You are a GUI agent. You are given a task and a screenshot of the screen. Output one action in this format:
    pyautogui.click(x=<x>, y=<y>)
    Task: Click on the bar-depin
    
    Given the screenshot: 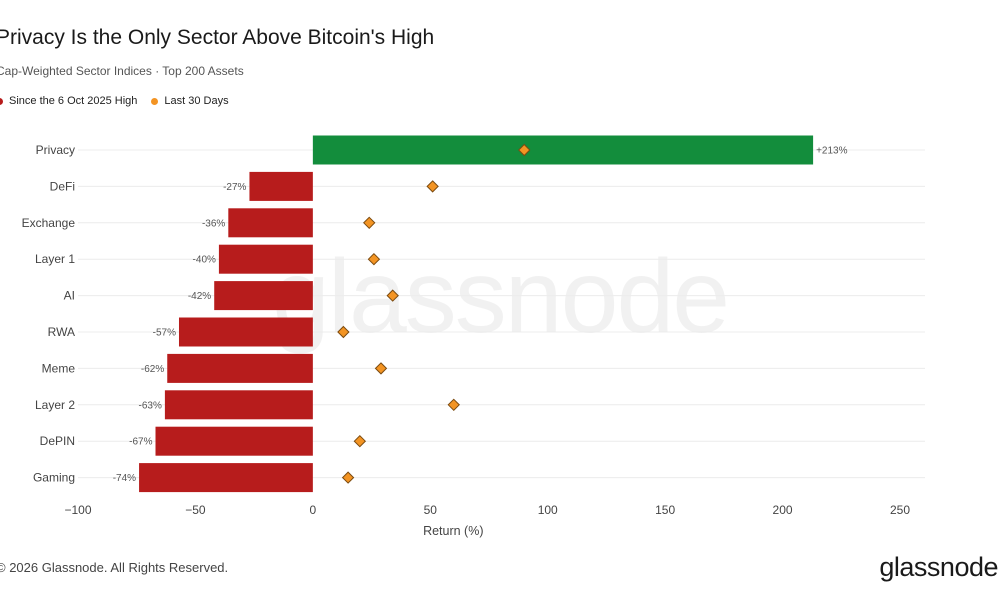 What is the action you would take?
    pyautogui.click(x=234, y=441)
    